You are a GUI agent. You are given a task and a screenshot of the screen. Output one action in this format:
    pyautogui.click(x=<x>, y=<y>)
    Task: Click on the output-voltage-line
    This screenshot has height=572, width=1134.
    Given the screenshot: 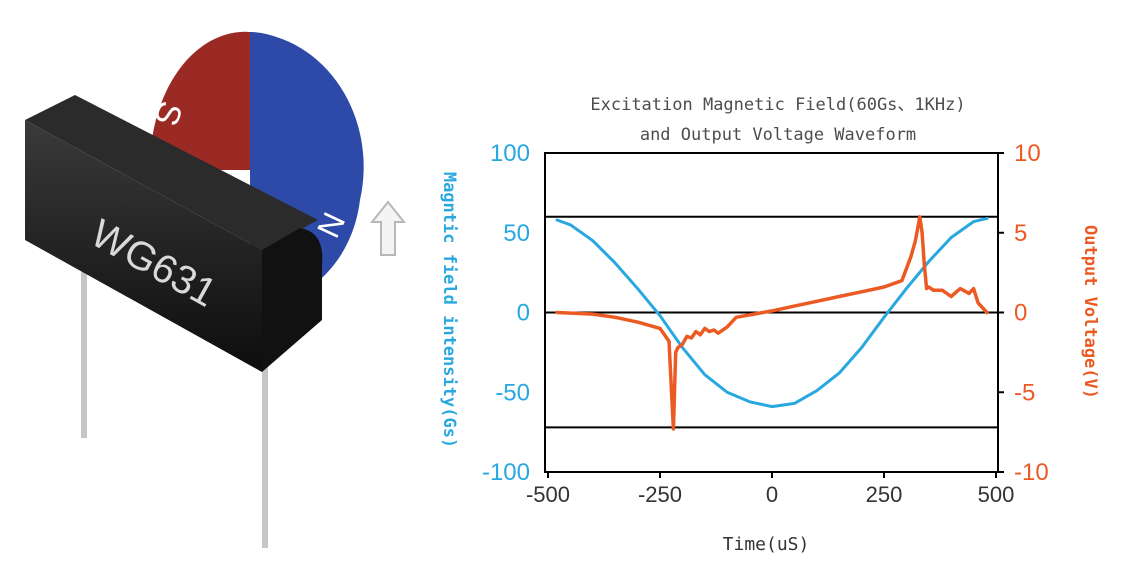 What is the action you would take?
    pyautogui.click(x=772, y=323)
    